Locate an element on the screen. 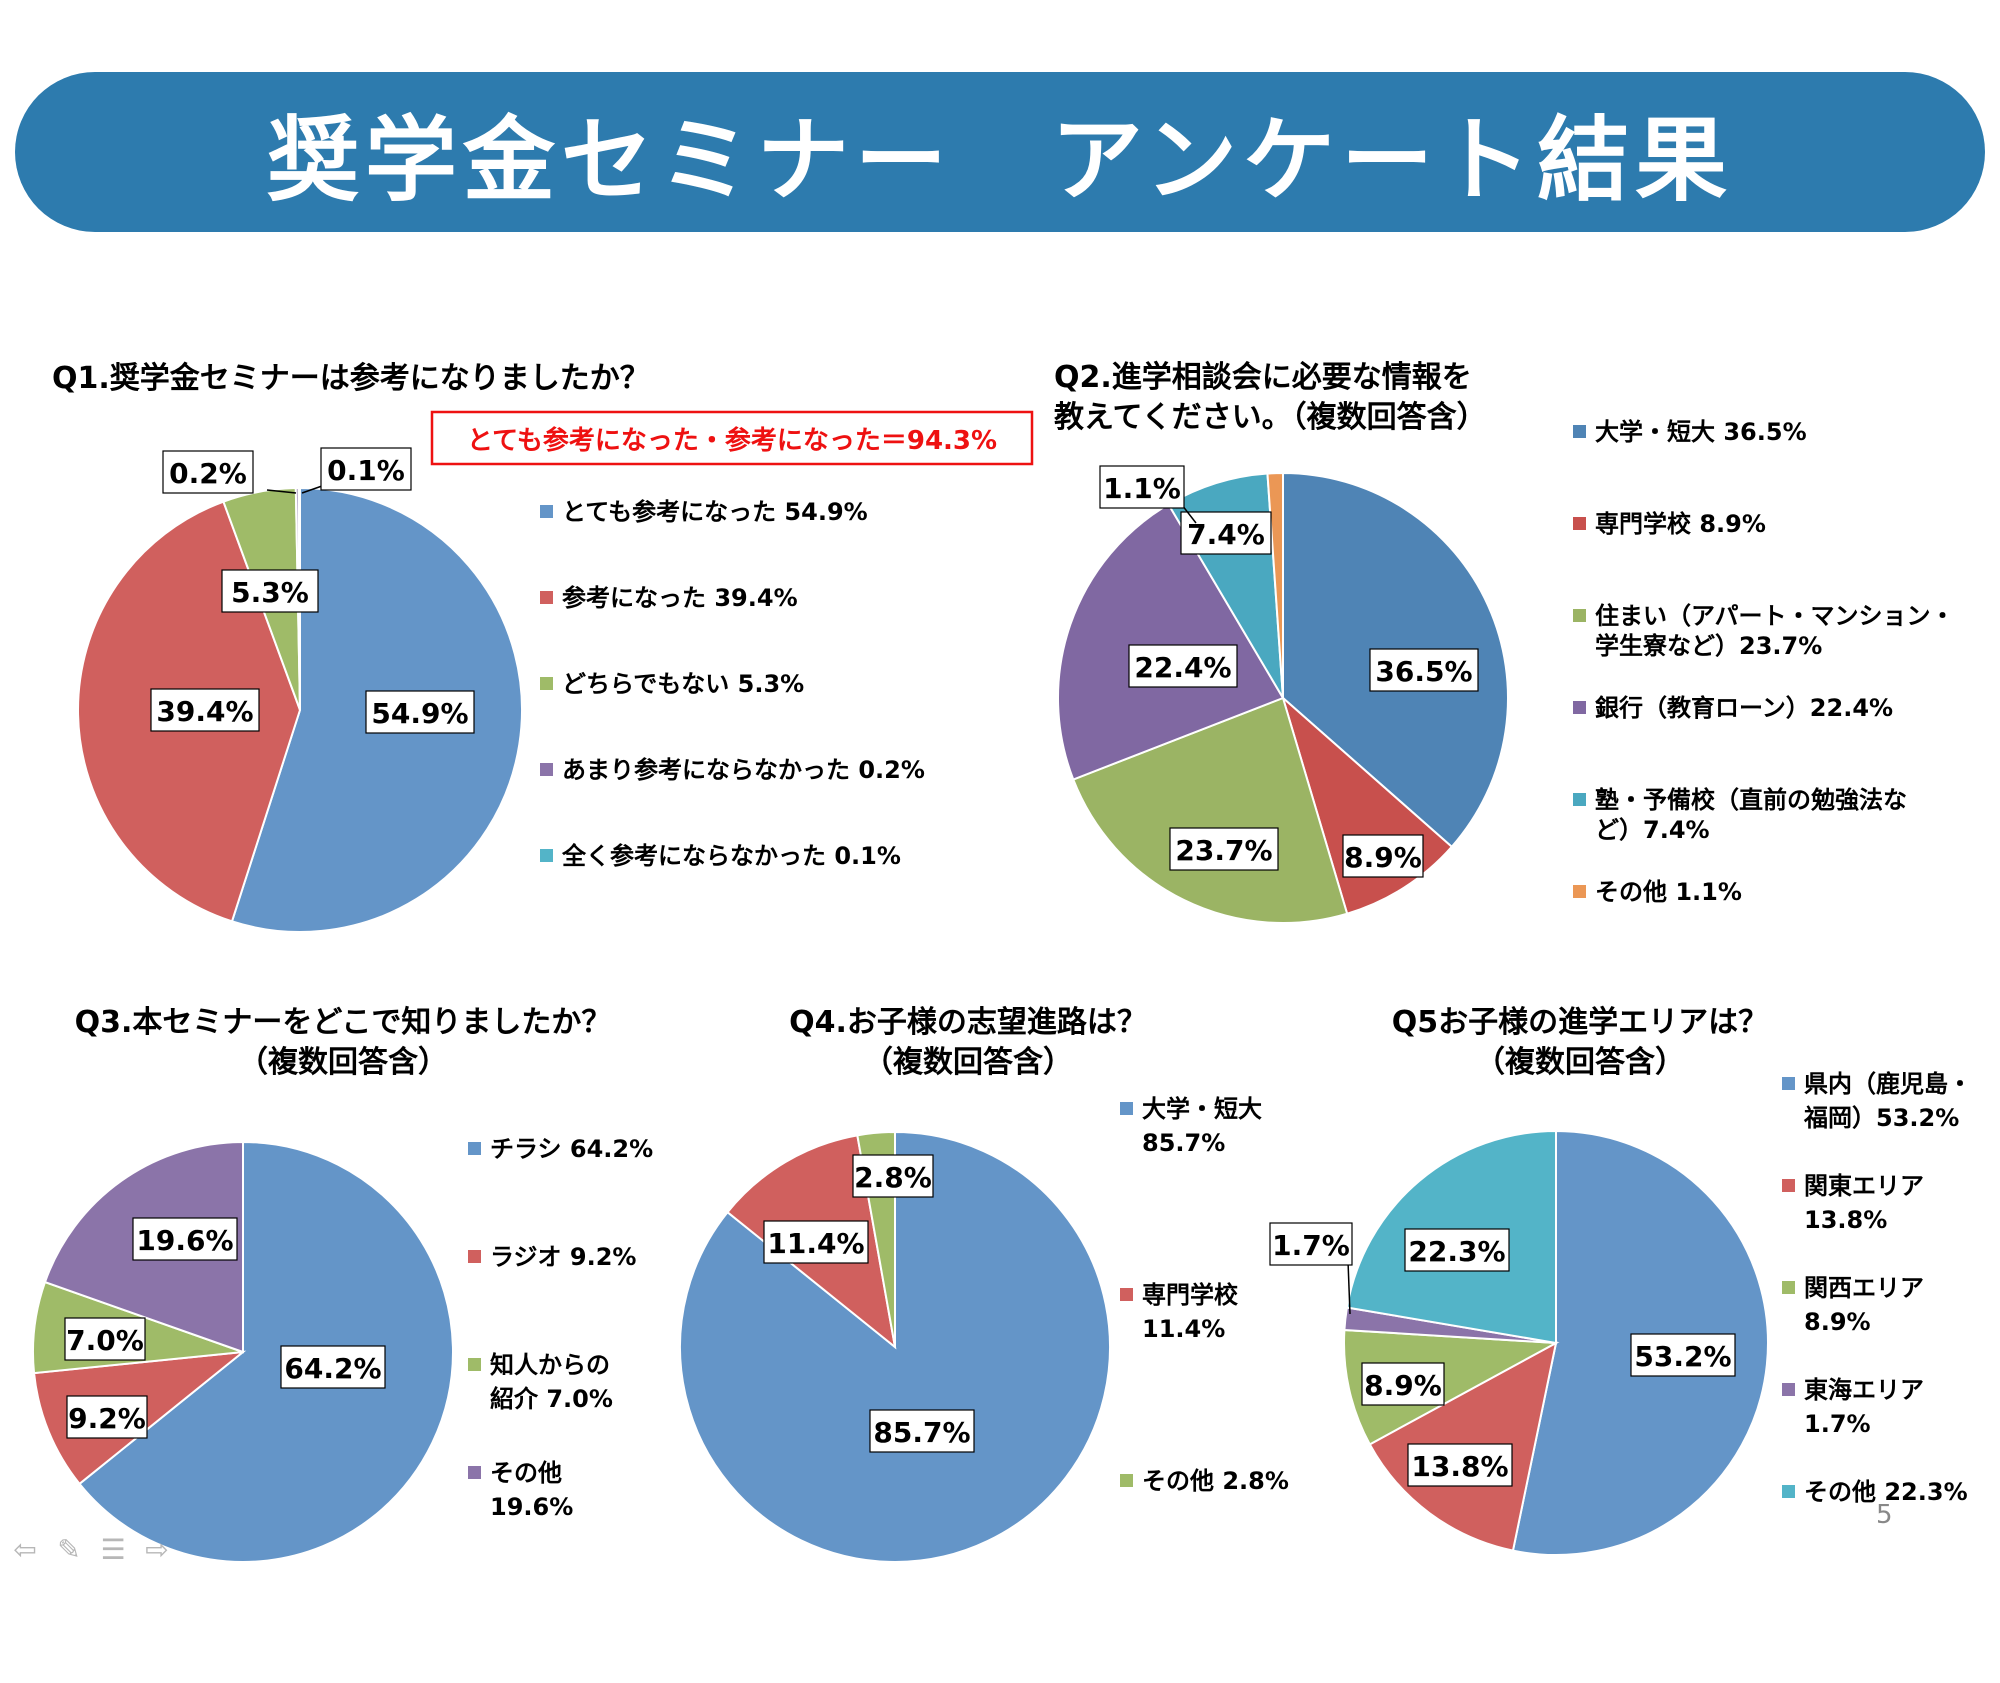  legend-entry: 大学・短大 is located at coordinates (1202, 1109).